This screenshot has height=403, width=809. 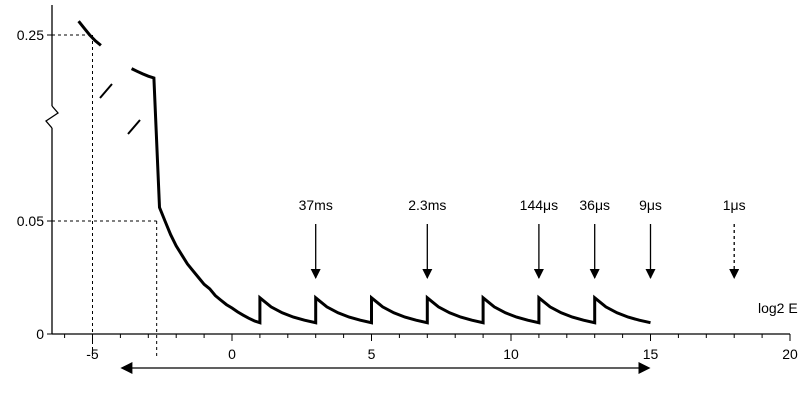 I want to click on x-tick-label: -5, so click(x=92, y=354).